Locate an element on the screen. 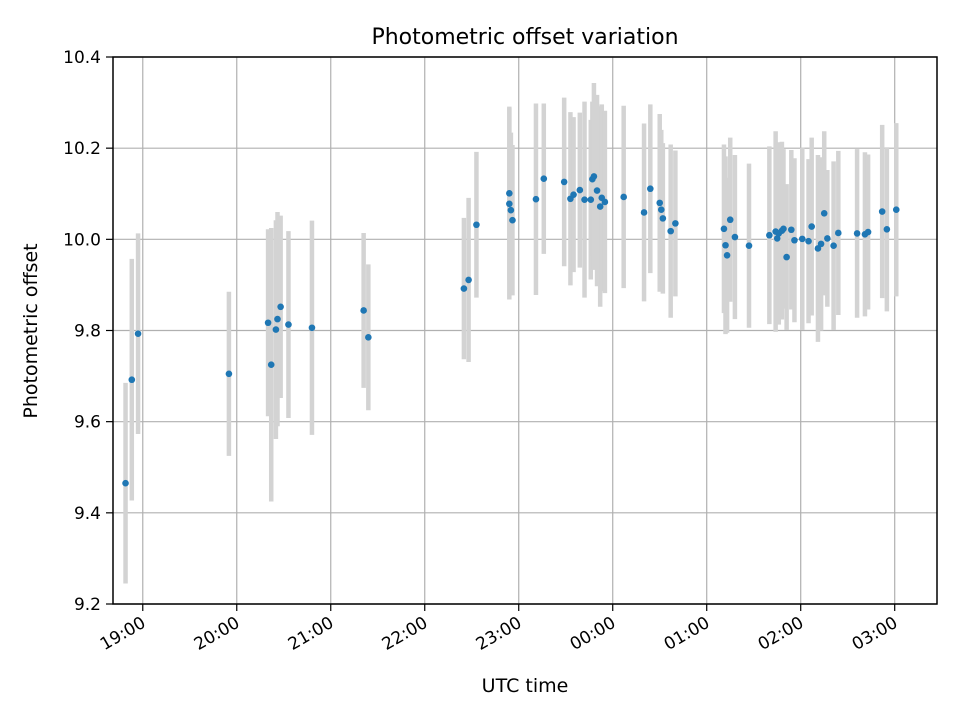 The image size is (960, 724). y-tick-label: 10.2 is located at coordinates (82, 149).